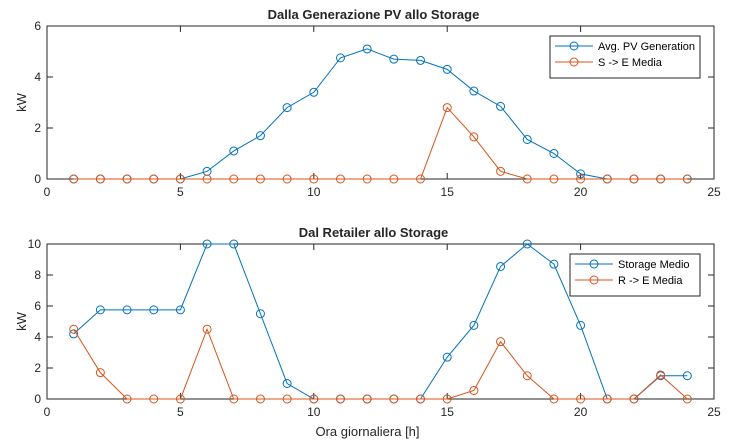 This screenshot has width=734, height=445. What do you see at coordinates (367, 431) in the screenshot?
I see `x-axis-label: Ora giornaliera [h]` at bounding box center [367, 431].